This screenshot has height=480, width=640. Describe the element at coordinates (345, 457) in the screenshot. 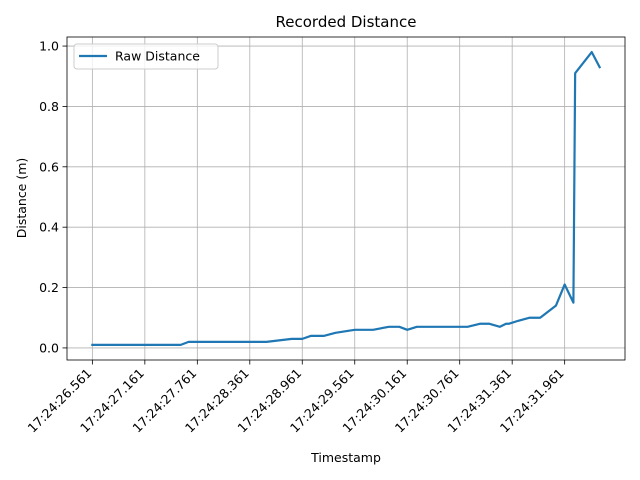

I see `x-axis-title: Timestamp` at that location.